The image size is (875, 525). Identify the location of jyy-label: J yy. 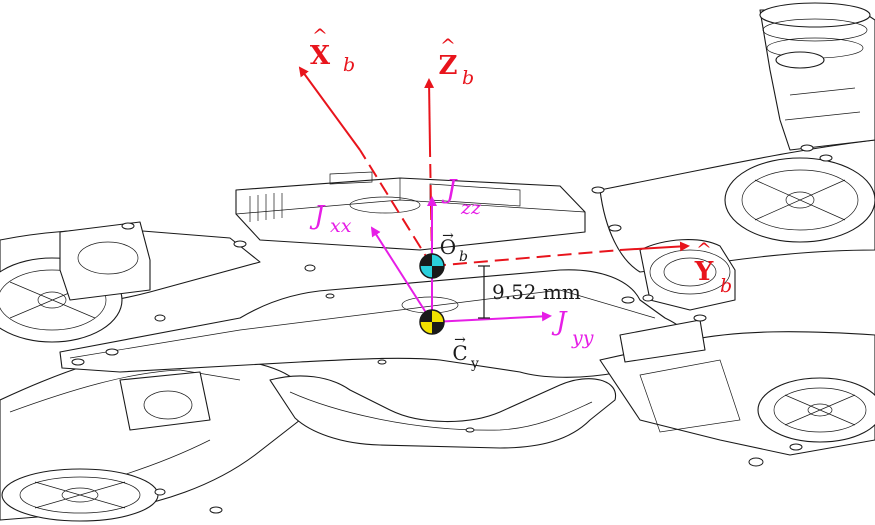
(572, 328).